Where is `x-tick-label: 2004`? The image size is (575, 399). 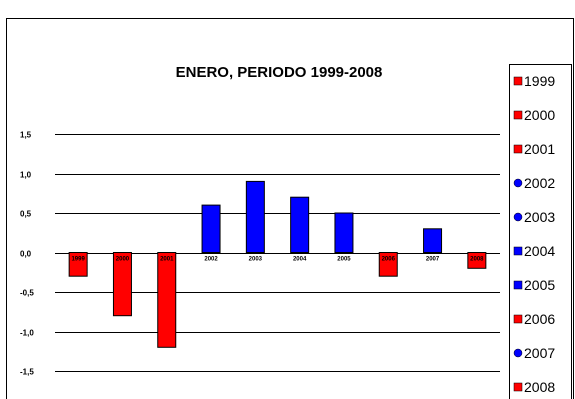 x-tick-label: 2004 is located at coordinates (300, 260).